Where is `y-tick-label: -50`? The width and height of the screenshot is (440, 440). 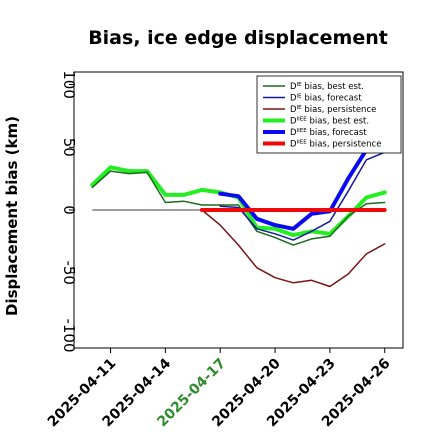 y-tick-label: -50 is located at coordinates (69, 272).